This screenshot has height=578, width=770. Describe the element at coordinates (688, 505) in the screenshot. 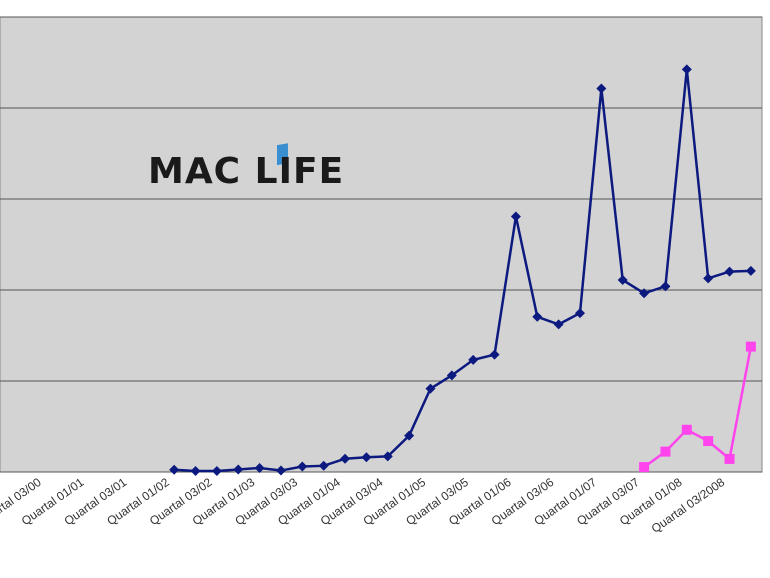

I see `x-tick-label: Quartal 03/2008` at that location.